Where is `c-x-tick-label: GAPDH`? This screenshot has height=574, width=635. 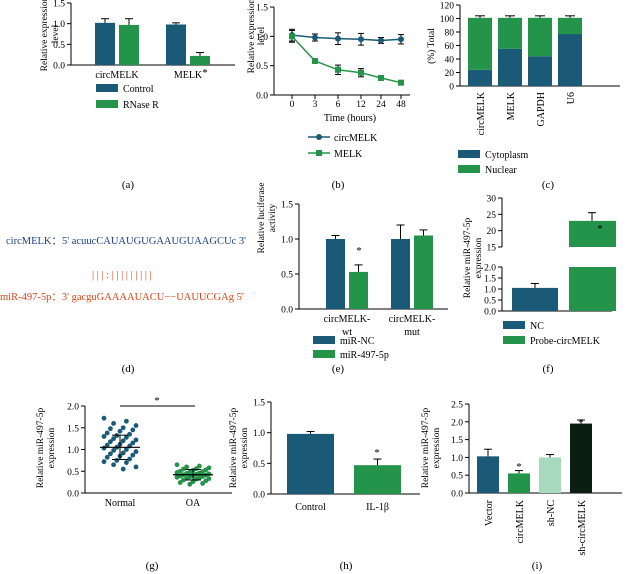
c-x-tick-label: GAPDH is located at coordinates (541, 109).